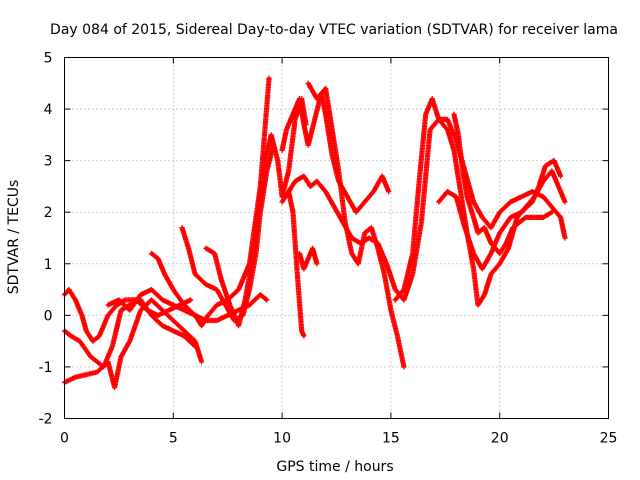  What do you see at coordinates (48, 110) in the screenshot?
I see `y-tick-label: 4` at bounding box center [48, 110].